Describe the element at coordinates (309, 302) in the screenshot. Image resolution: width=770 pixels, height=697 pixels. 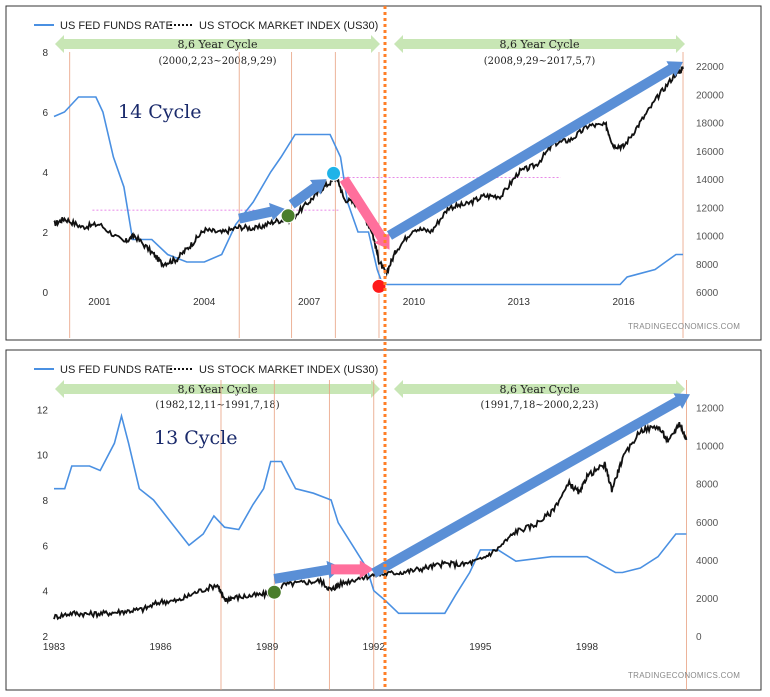
I see `x-tick-label: 2007` at that location.